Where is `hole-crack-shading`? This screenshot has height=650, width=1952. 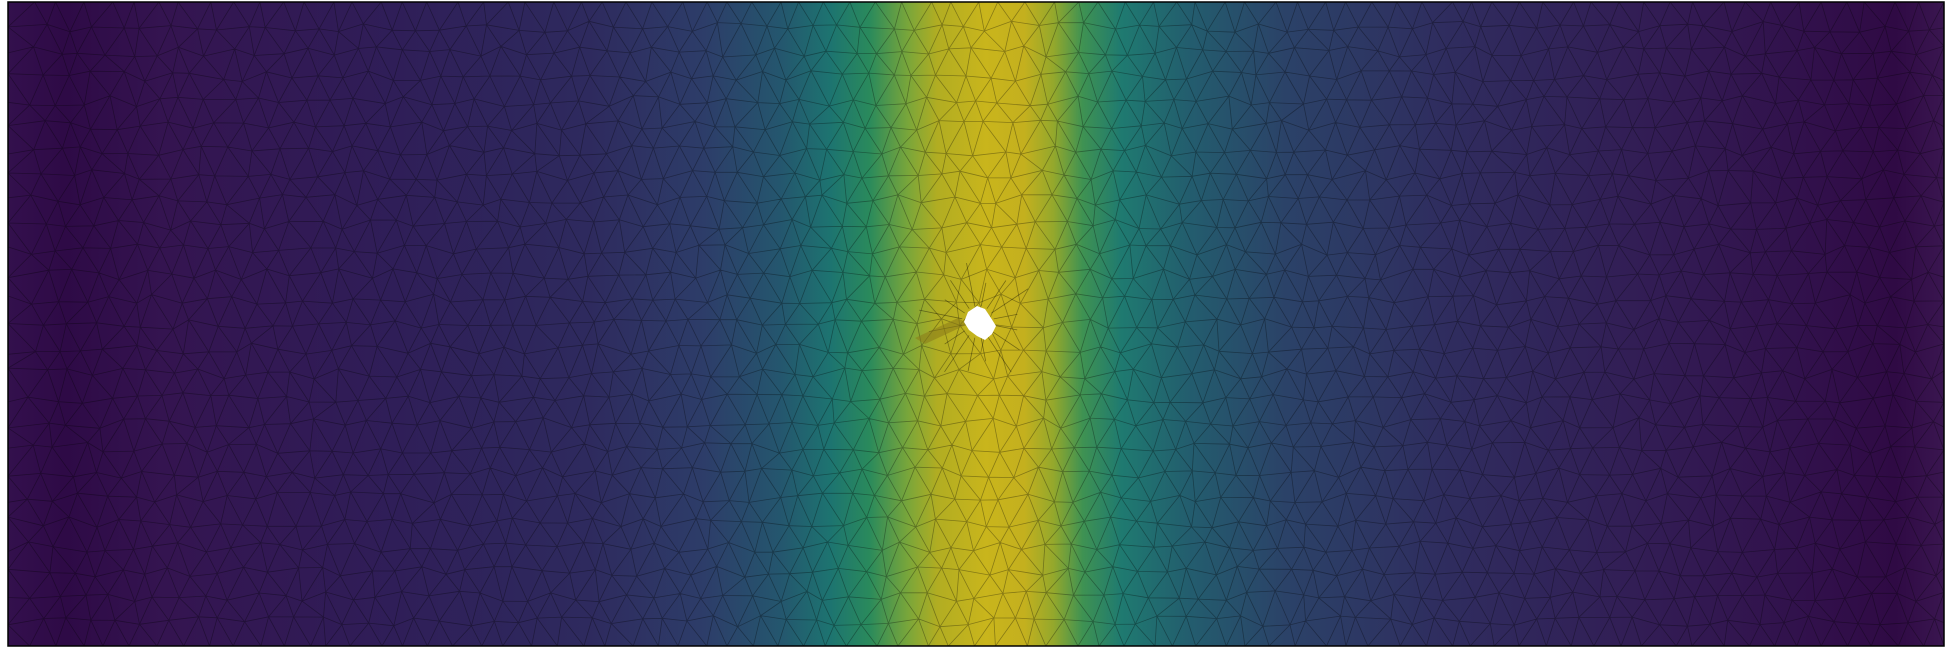
hole-crack-shading is located at coordinates (941, 331).